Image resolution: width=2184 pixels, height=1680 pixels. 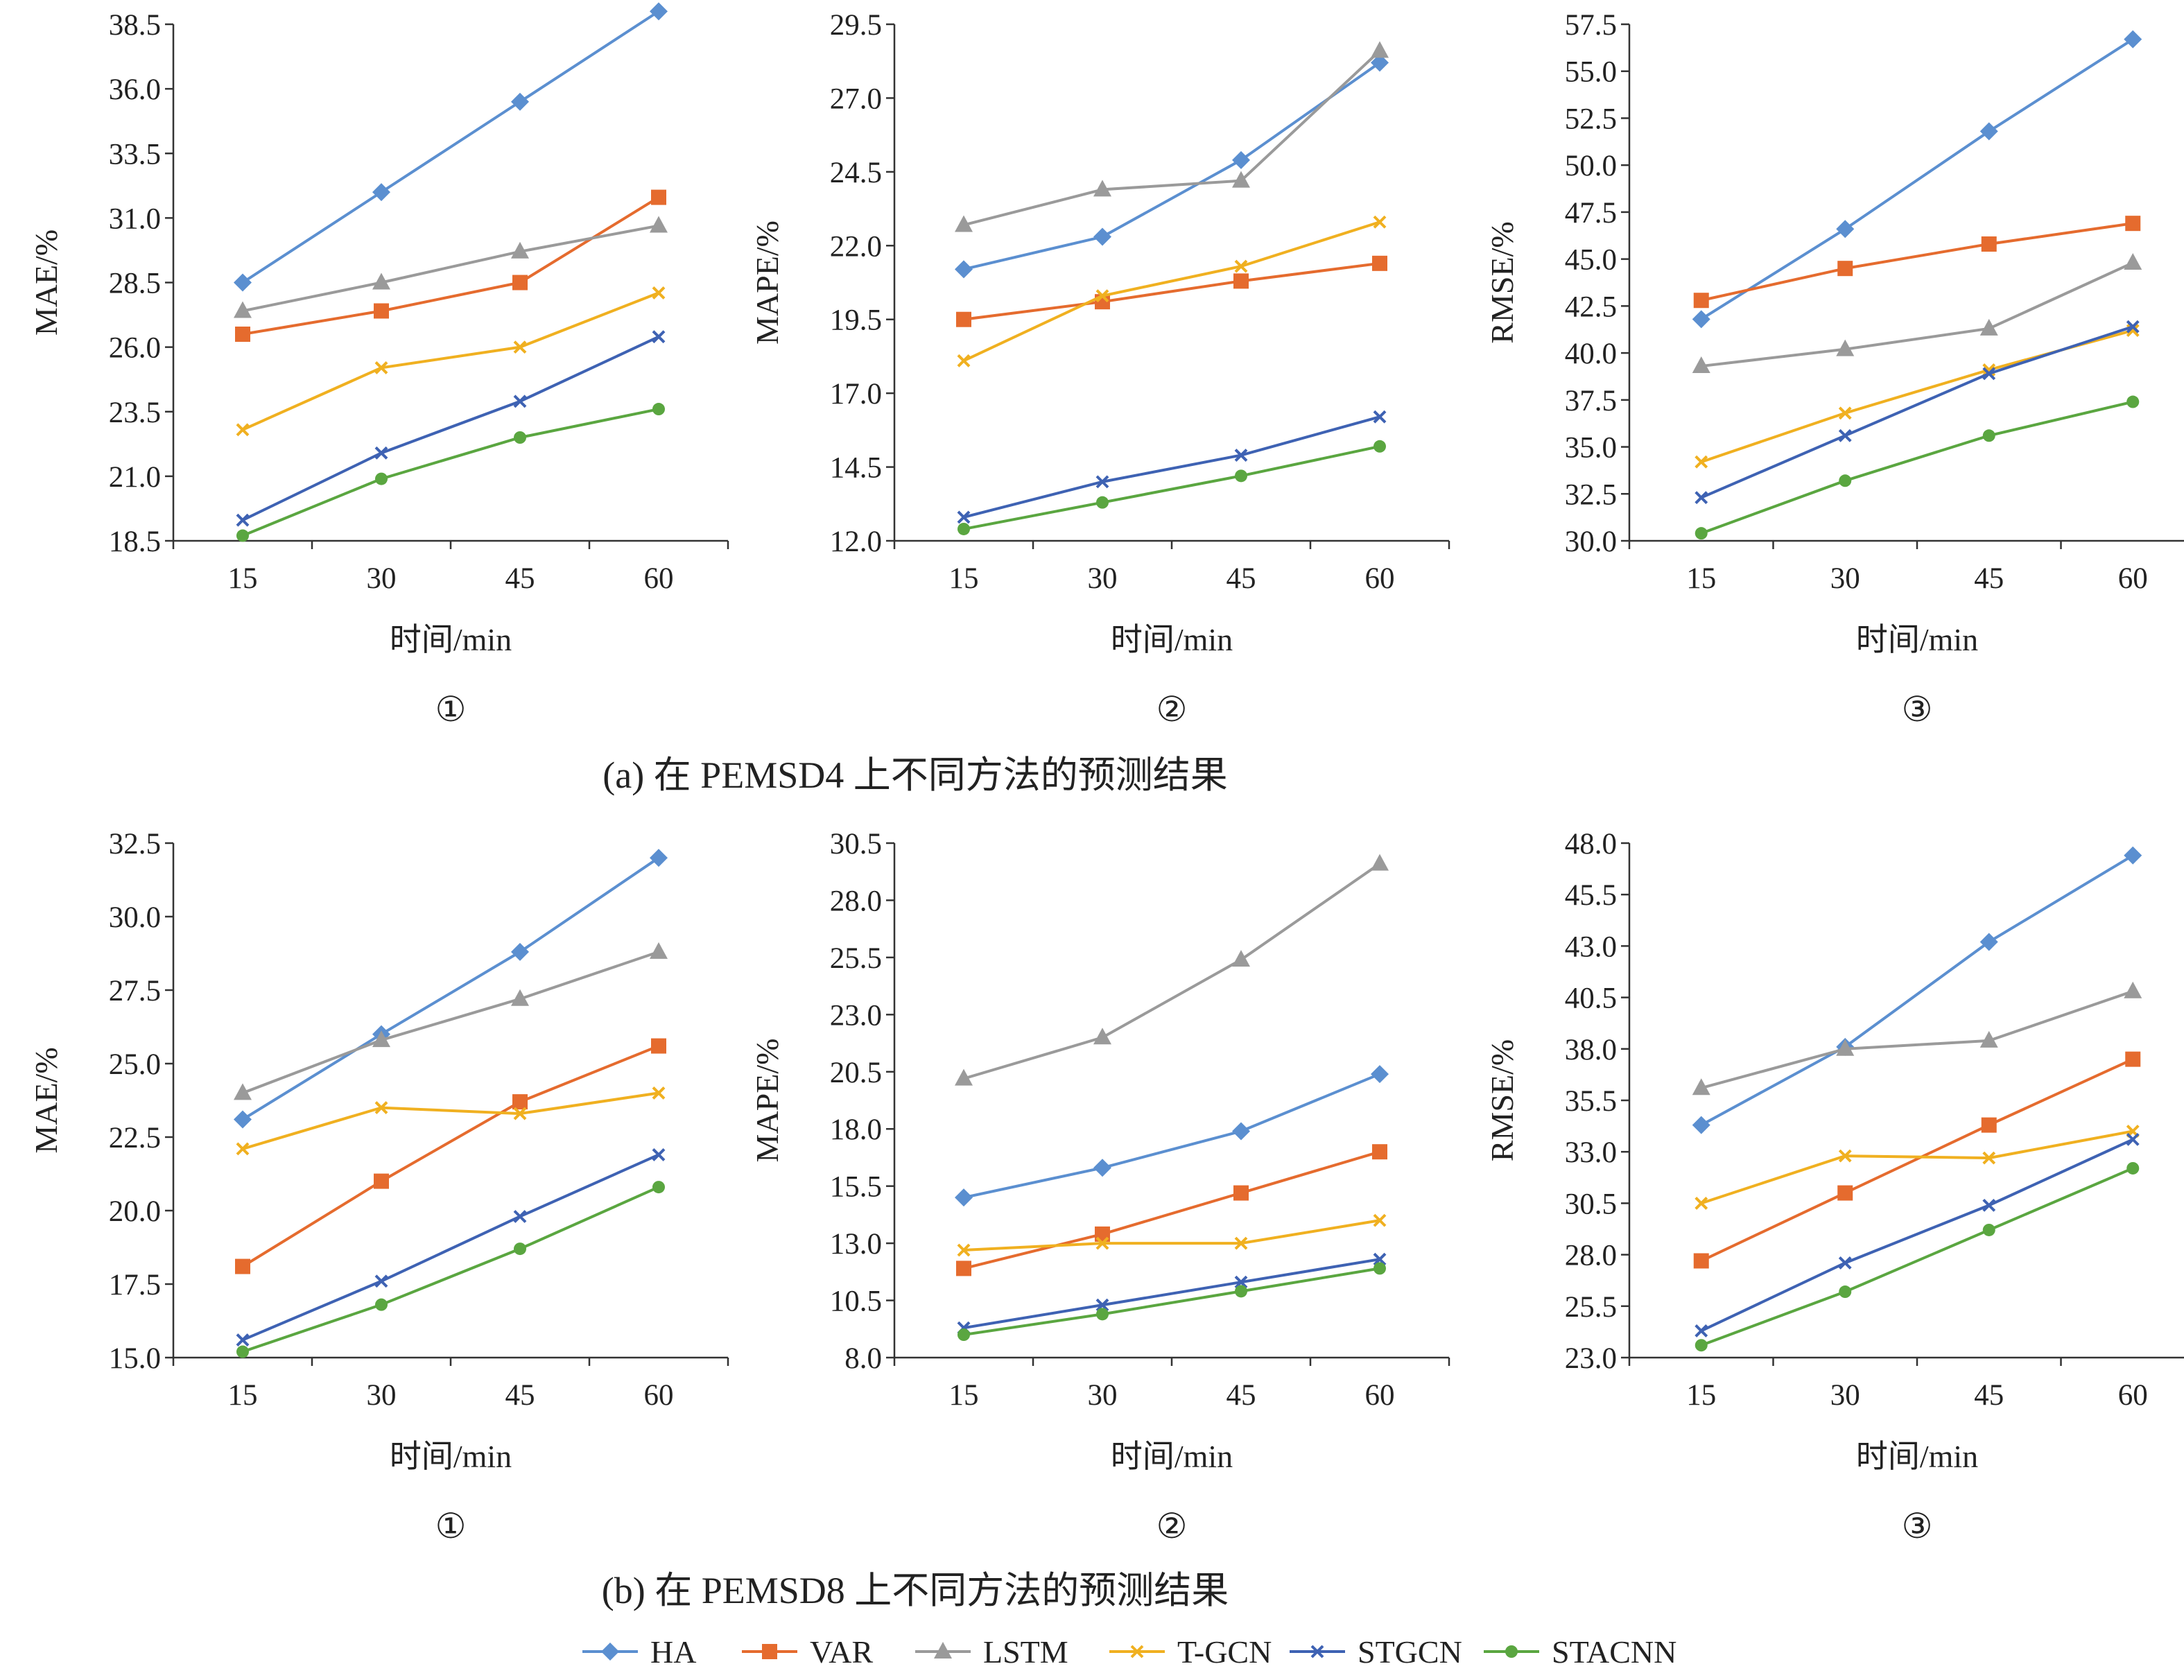 What do you see at coordinates (1591, 1307) in the screenshot?
I see `y-tick-label: 25.5` at bounding box center [1591, 1307].